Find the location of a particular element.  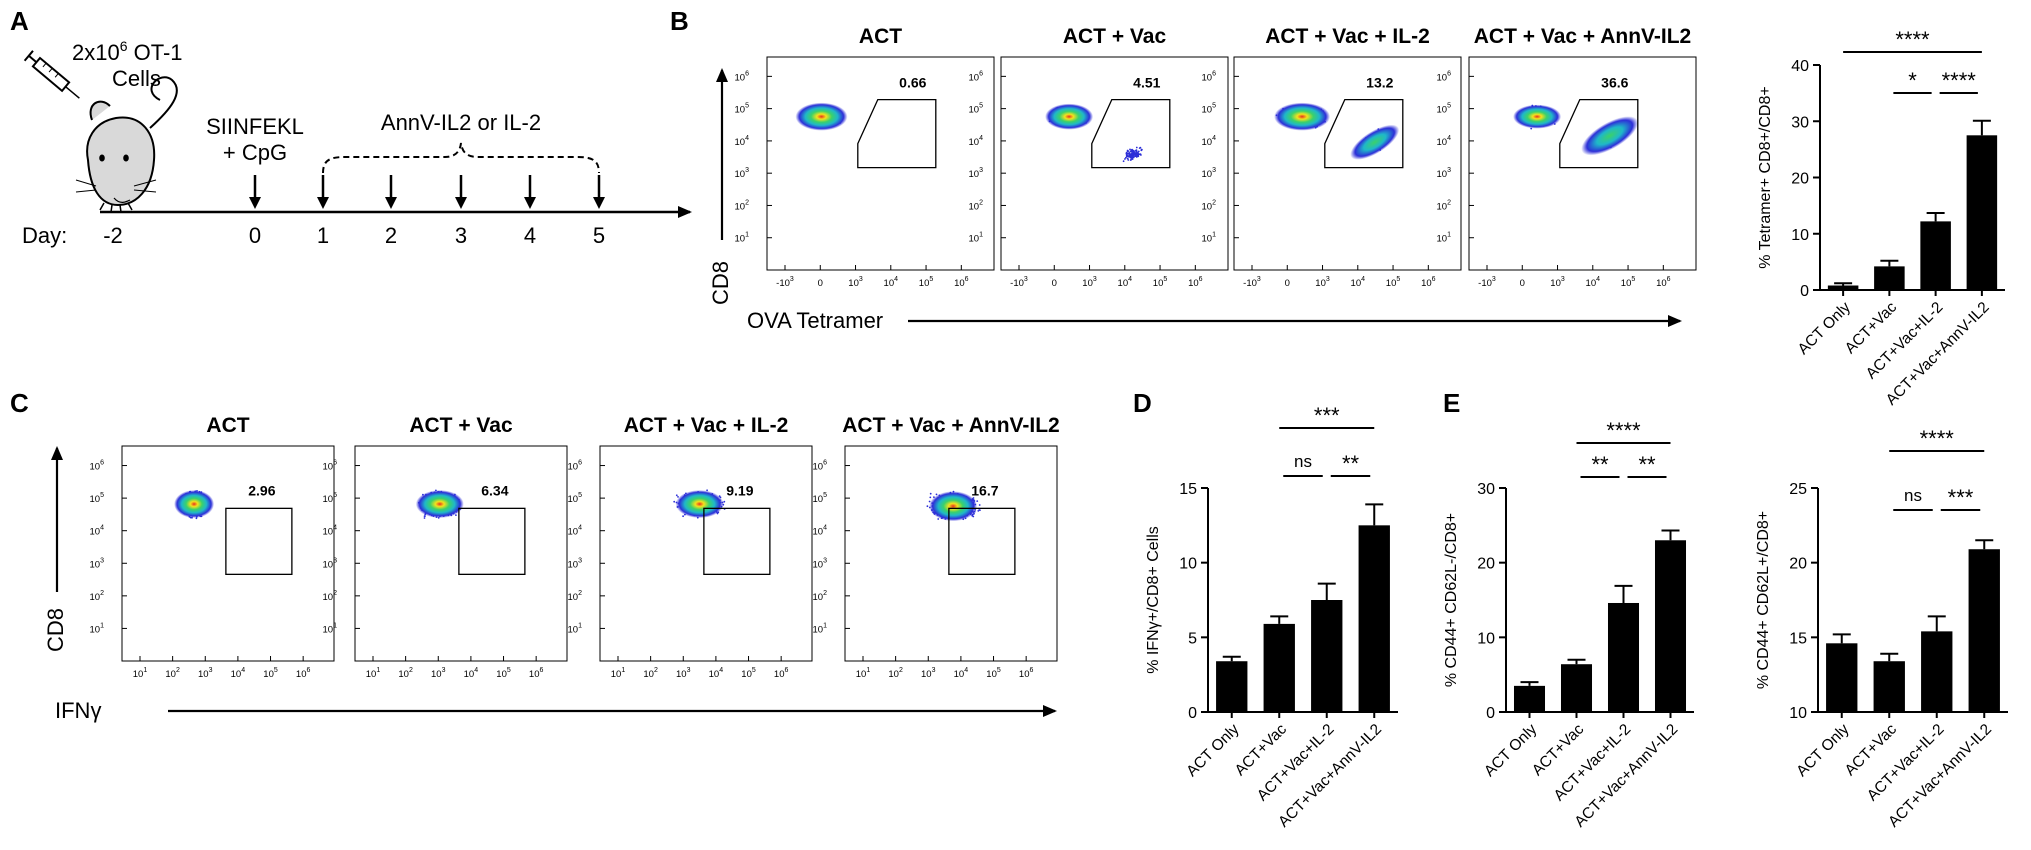

flow-plot-title: ACT + Vac is located at coordinates (1115, 36).